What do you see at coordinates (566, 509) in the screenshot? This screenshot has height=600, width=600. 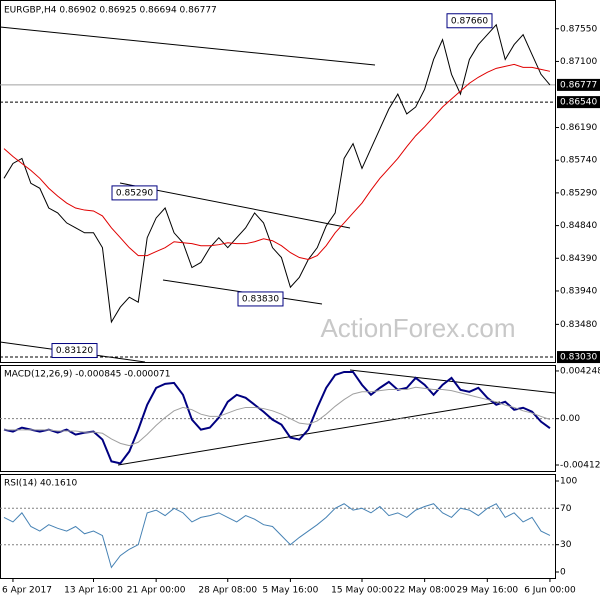 I see `y-tick-label: 70` at bounding box center [566, 509].